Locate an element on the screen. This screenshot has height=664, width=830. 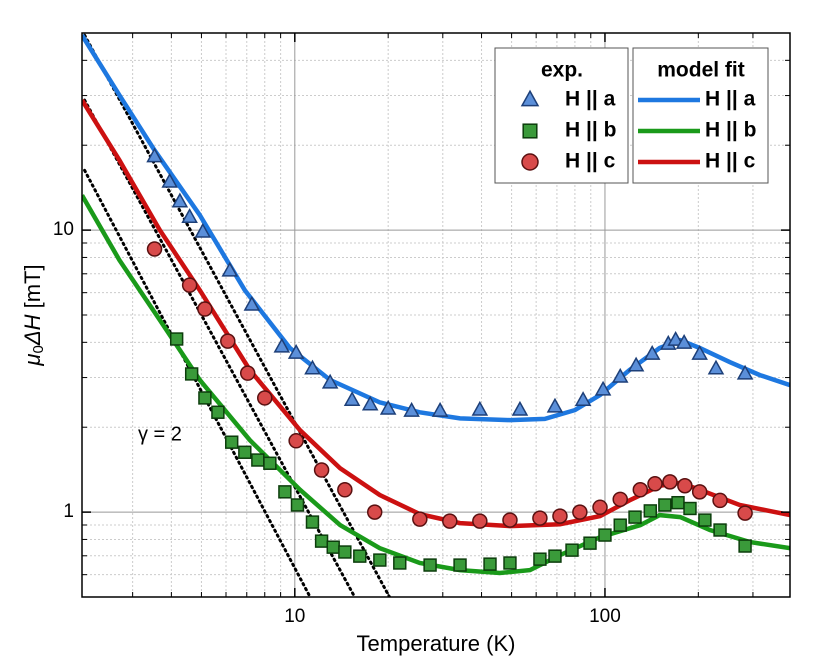
annotation: γ = 2 is located at coordinates (160, 434).